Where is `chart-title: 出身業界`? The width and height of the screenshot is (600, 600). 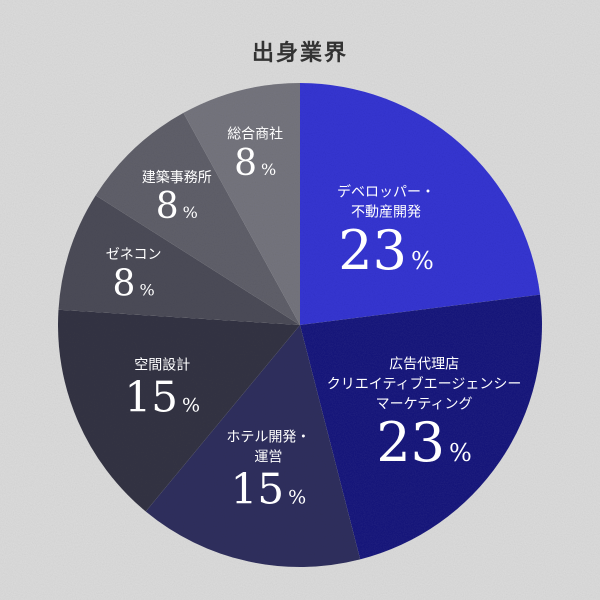
chart-title: 出身業界 is located at coordinates (300, 53).